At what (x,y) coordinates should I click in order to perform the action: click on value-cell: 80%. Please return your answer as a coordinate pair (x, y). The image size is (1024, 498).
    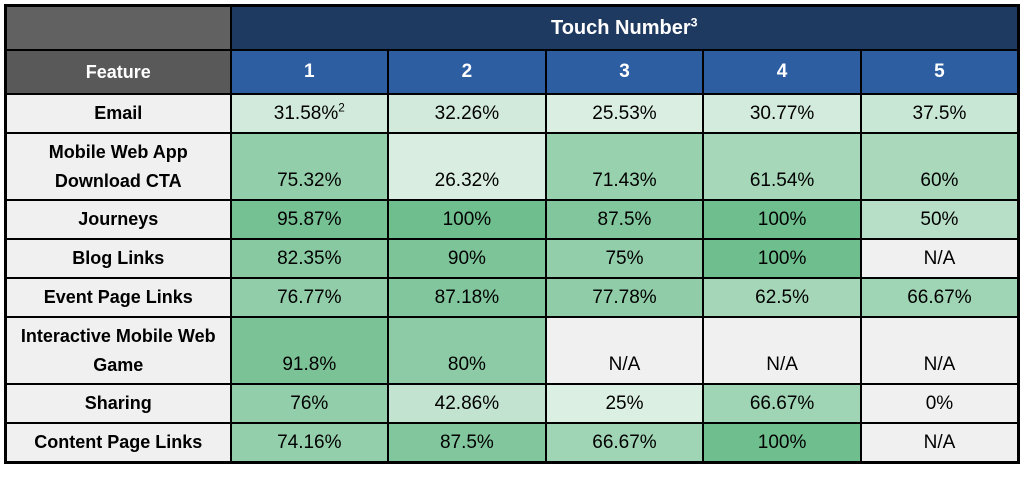
    Looking at the image, I should click on (467, 350).